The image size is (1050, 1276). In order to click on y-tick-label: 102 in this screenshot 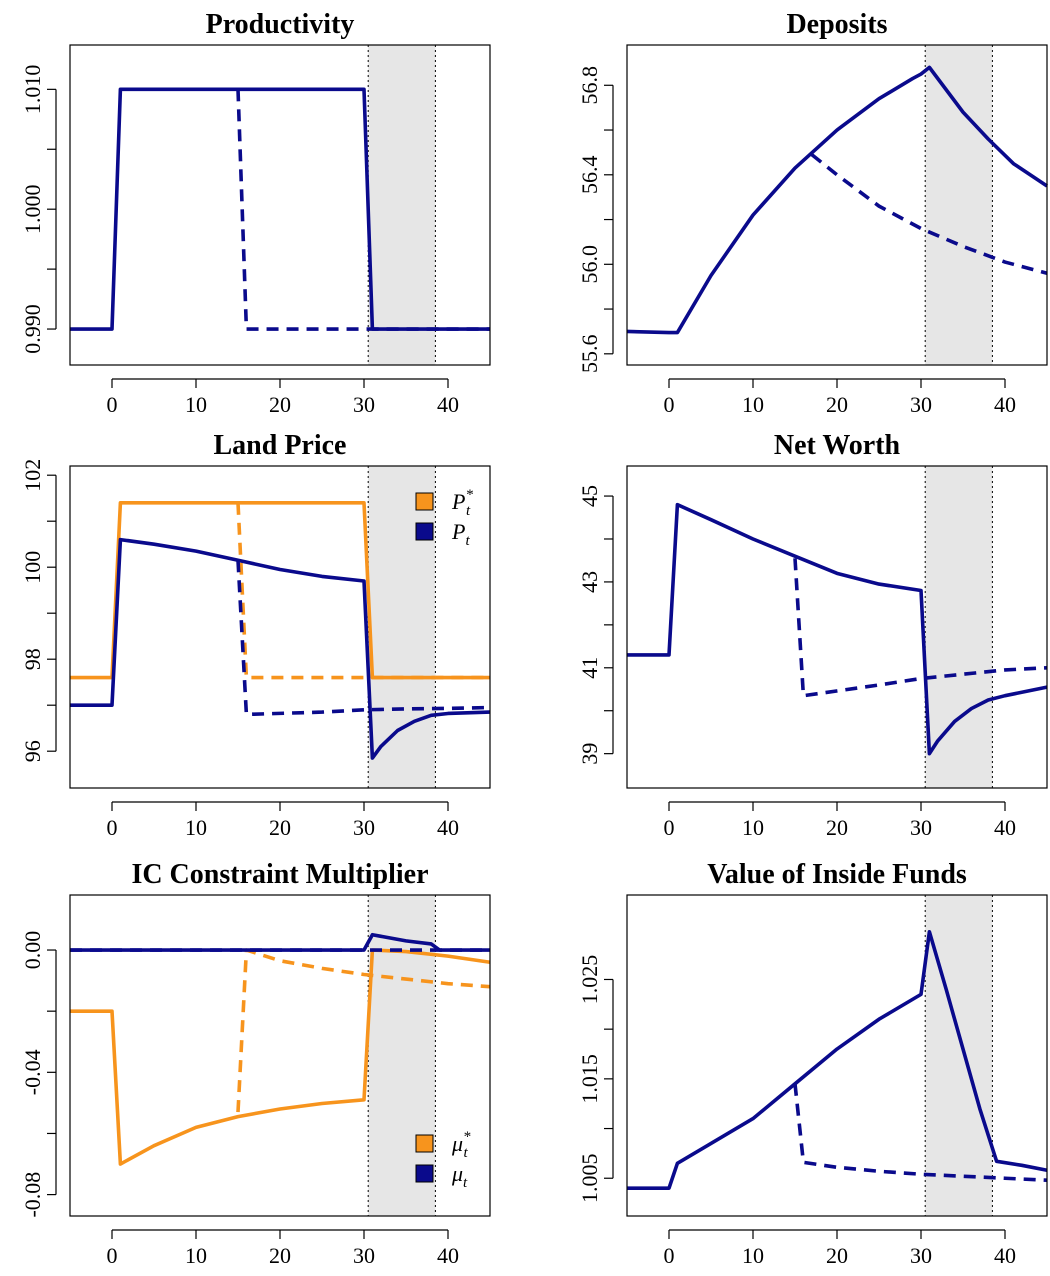, I will do `click(32, 475)`.